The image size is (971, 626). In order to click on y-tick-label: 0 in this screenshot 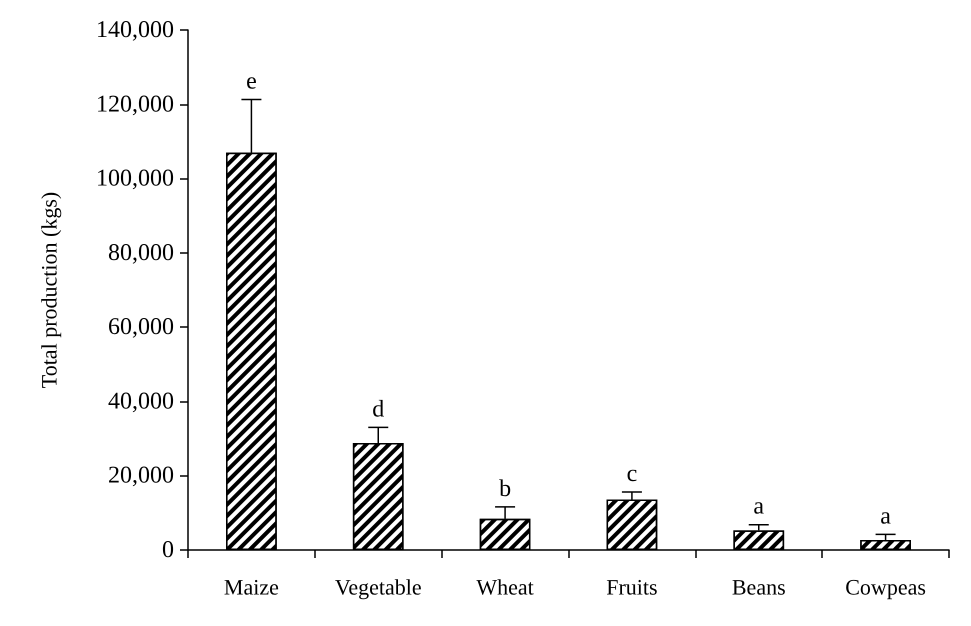, I will do `click(168, 550)`.